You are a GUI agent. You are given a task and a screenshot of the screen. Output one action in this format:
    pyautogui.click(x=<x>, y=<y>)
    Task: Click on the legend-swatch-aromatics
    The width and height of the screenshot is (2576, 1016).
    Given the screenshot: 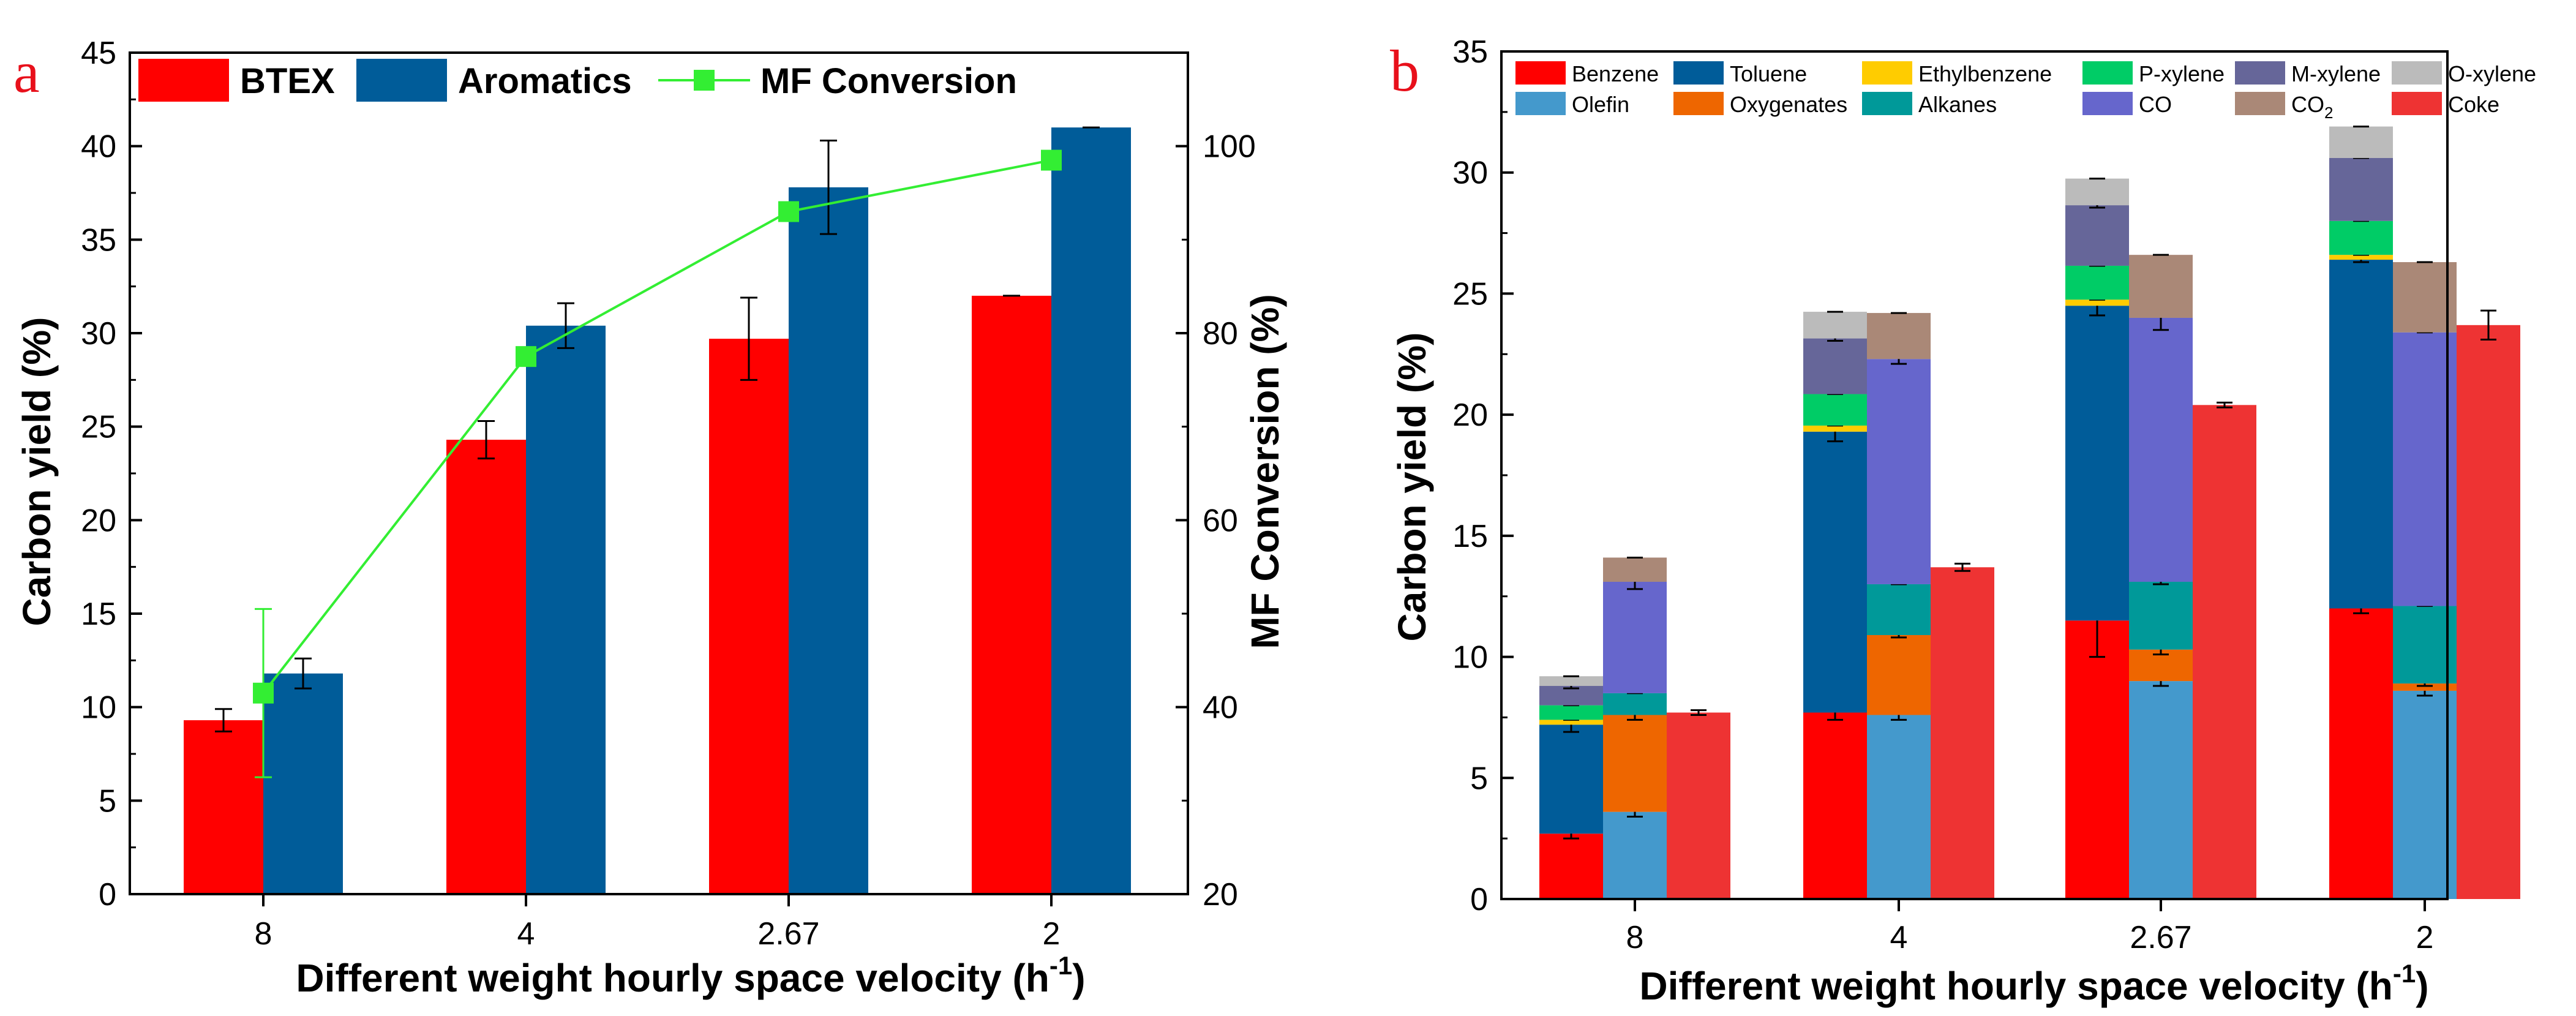 What is the action you would take?
    pyautogui.click(x=402, y=80)
    